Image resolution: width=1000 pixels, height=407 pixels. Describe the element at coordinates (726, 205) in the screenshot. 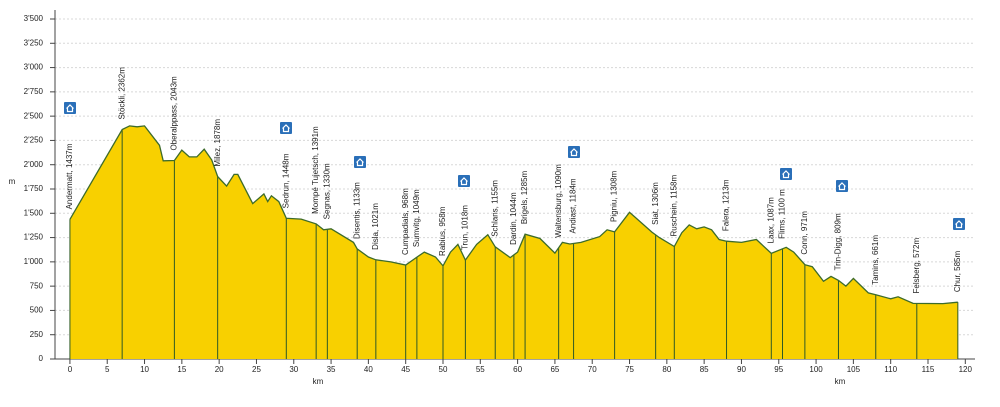

I see `waypoint-label: Falera, 1213m` at that location.